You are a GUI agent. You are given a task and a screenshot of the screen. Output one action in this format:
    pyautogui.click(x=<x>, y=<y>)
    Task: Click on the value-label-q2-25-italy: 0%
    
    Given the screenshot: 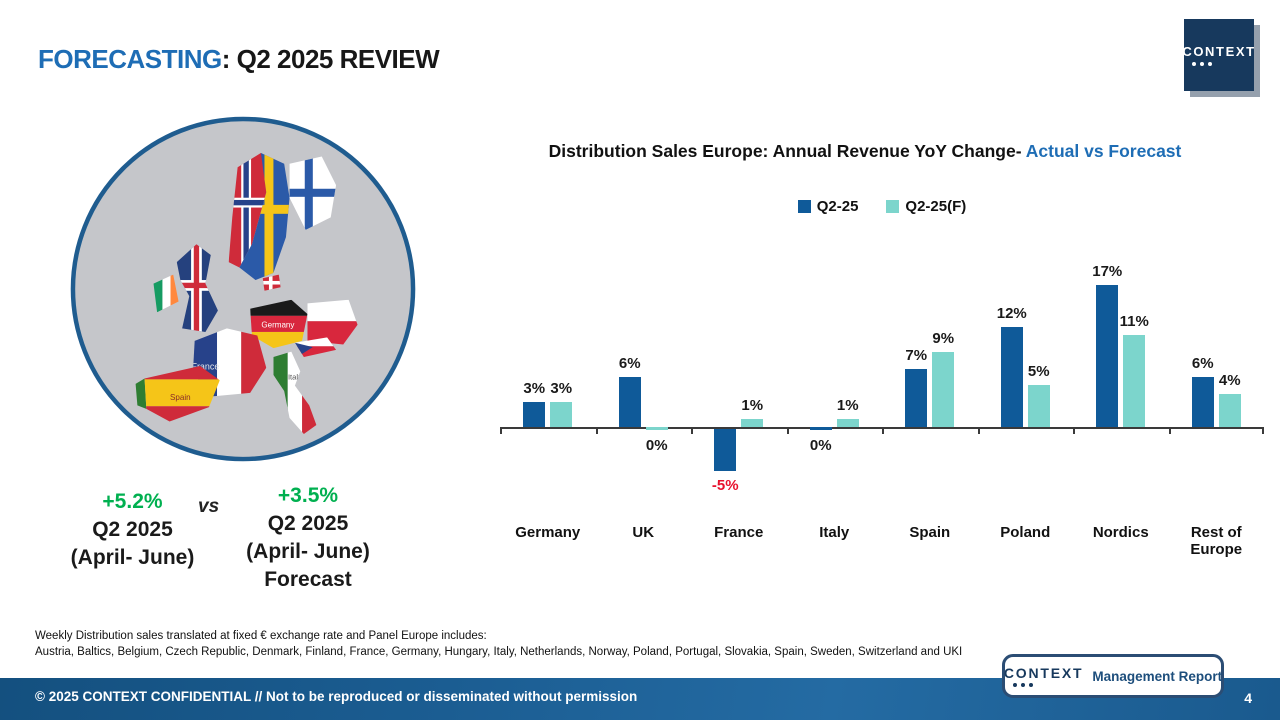 What is the action you would take?
    pyautogui.click(x=820, y=445)
    